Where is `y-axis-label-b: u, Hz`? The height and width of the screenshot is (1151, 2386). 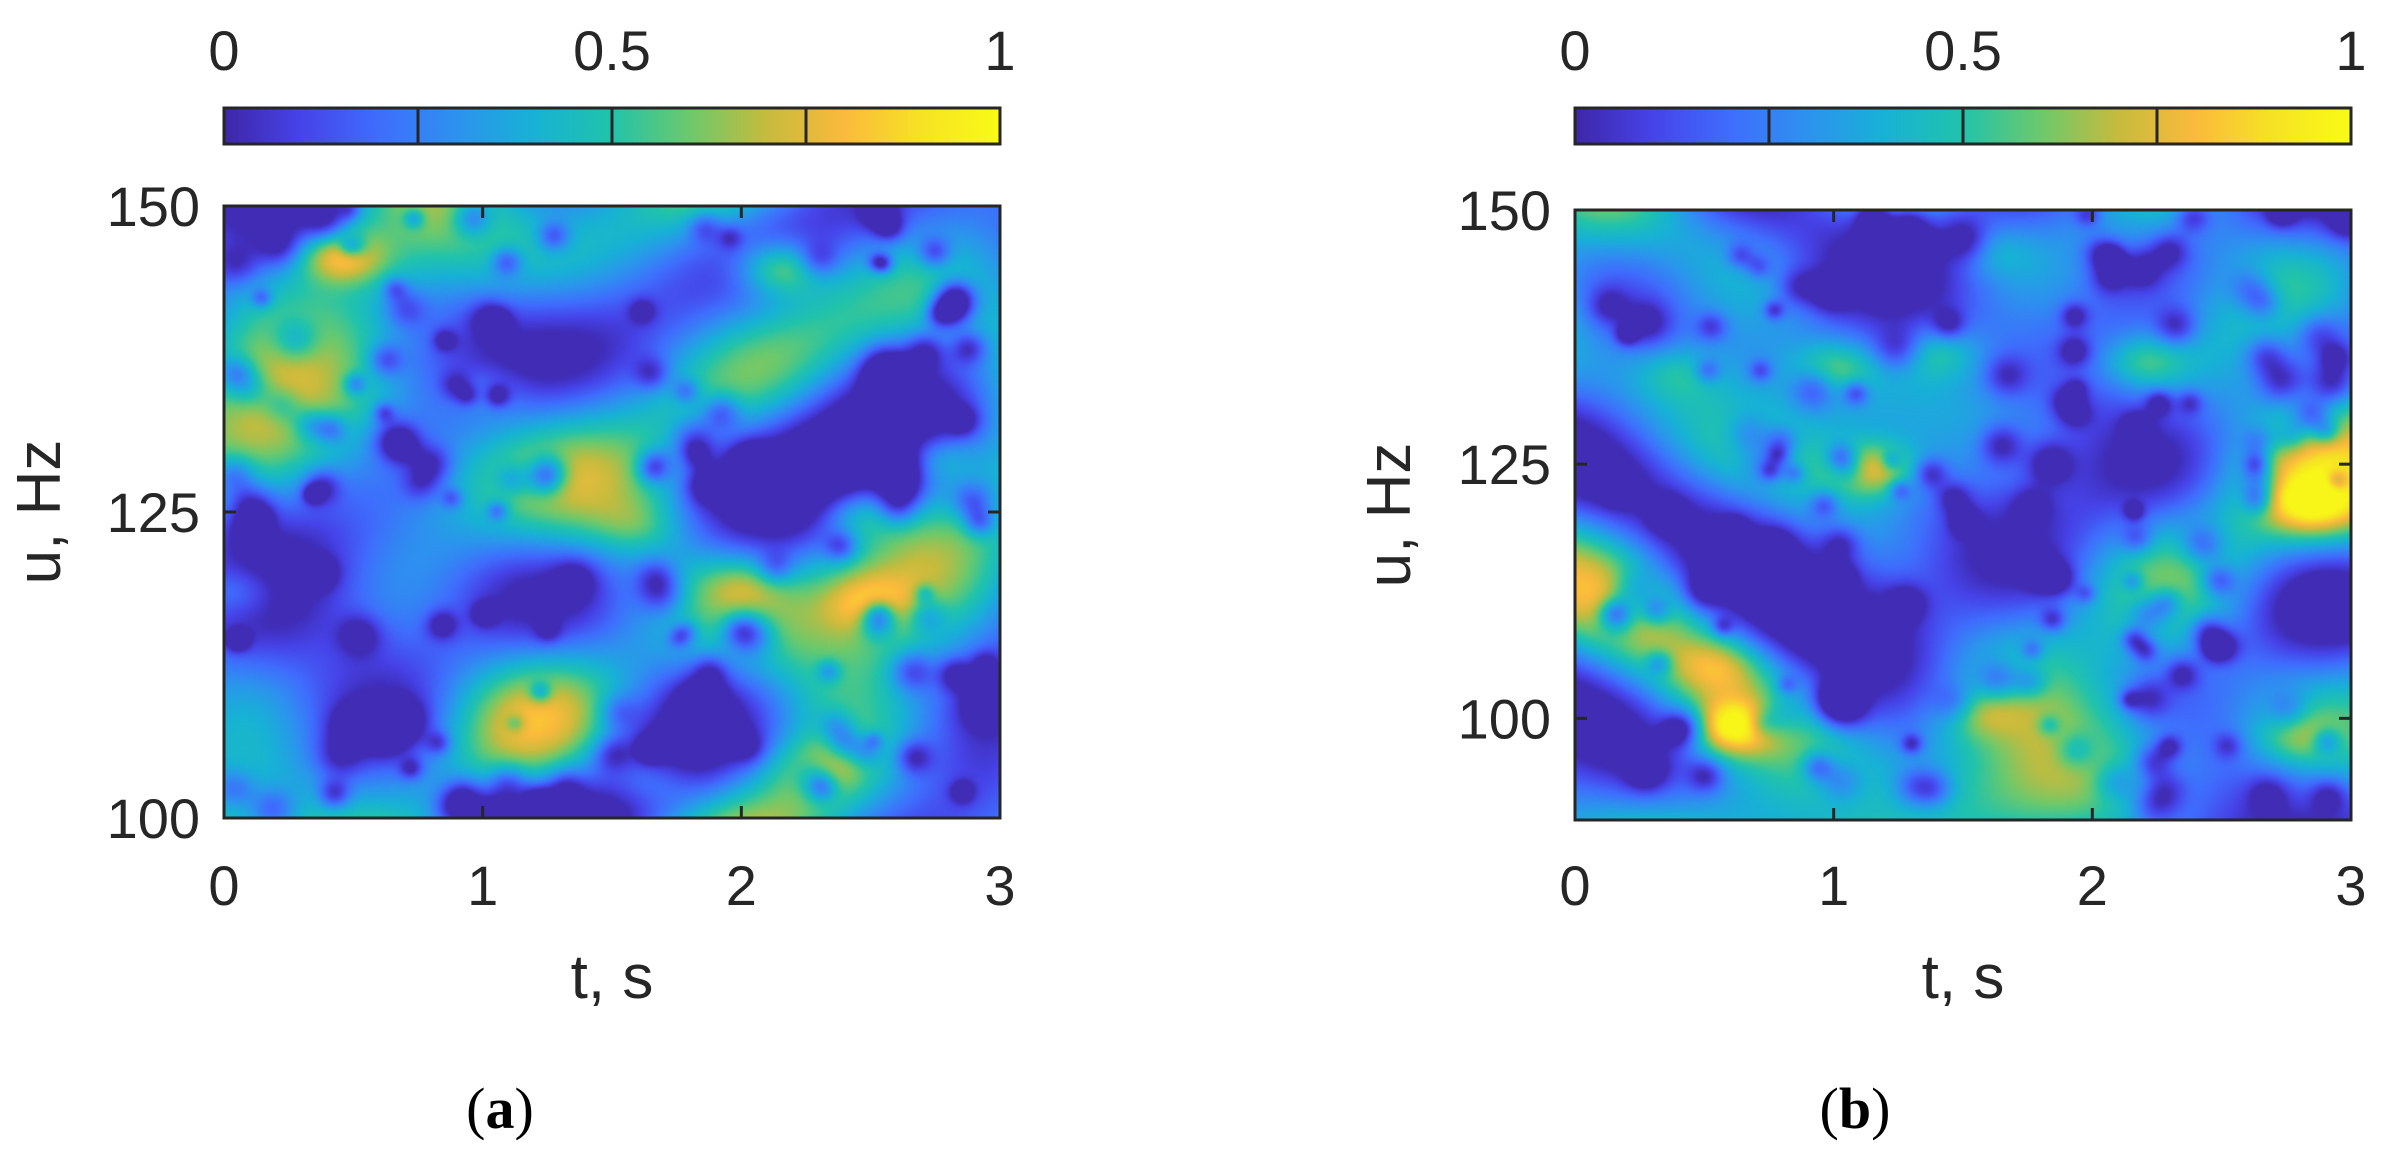
y-axis-label-b: u, Hz is located at coordinates (1389, 515).